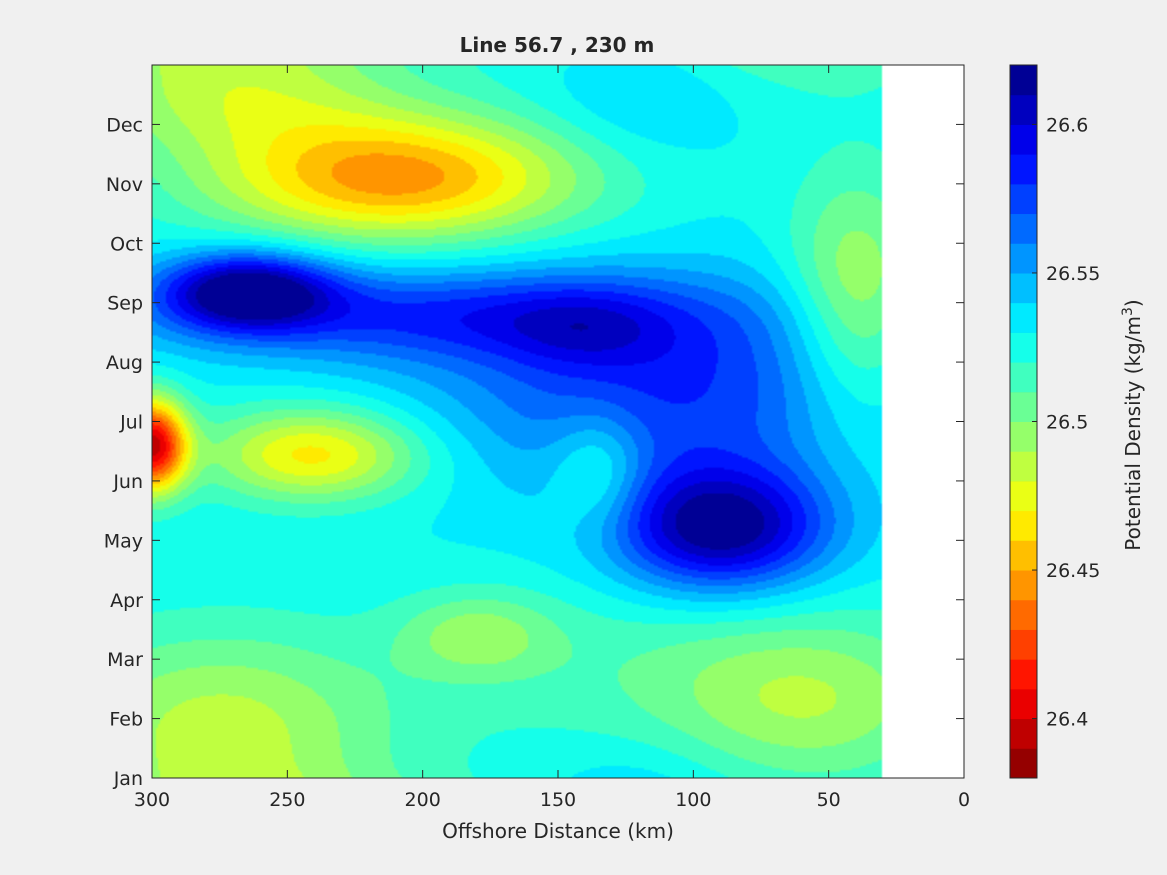 Image resolution: width=1167 pixels, height=875 pixels. Describe the element at coordinates (124, 125) in the screenshot. I see `y-tick-label: Dec` at that location.